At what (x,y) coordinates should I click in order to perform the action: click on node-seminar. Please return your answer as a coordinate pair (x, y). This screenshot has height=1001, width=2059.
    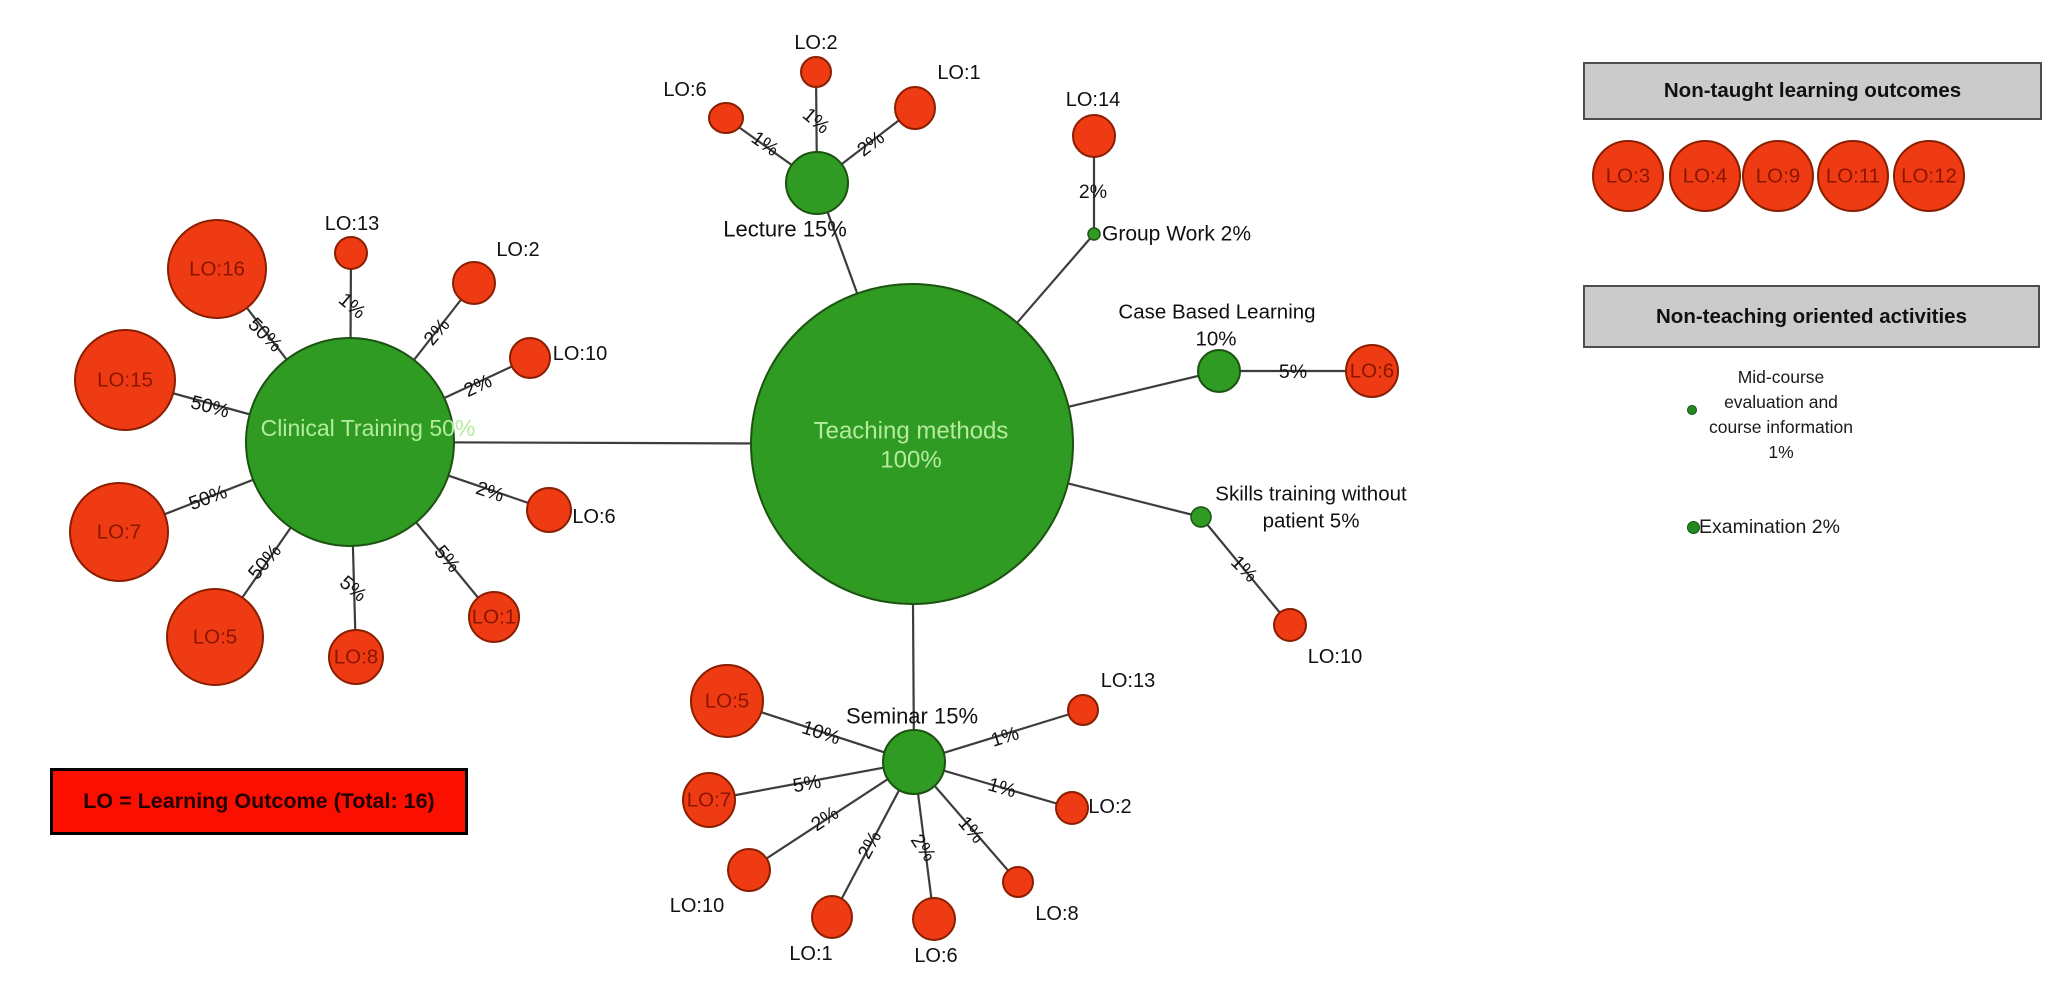
    Looking at the image, I should click on (914, 762).